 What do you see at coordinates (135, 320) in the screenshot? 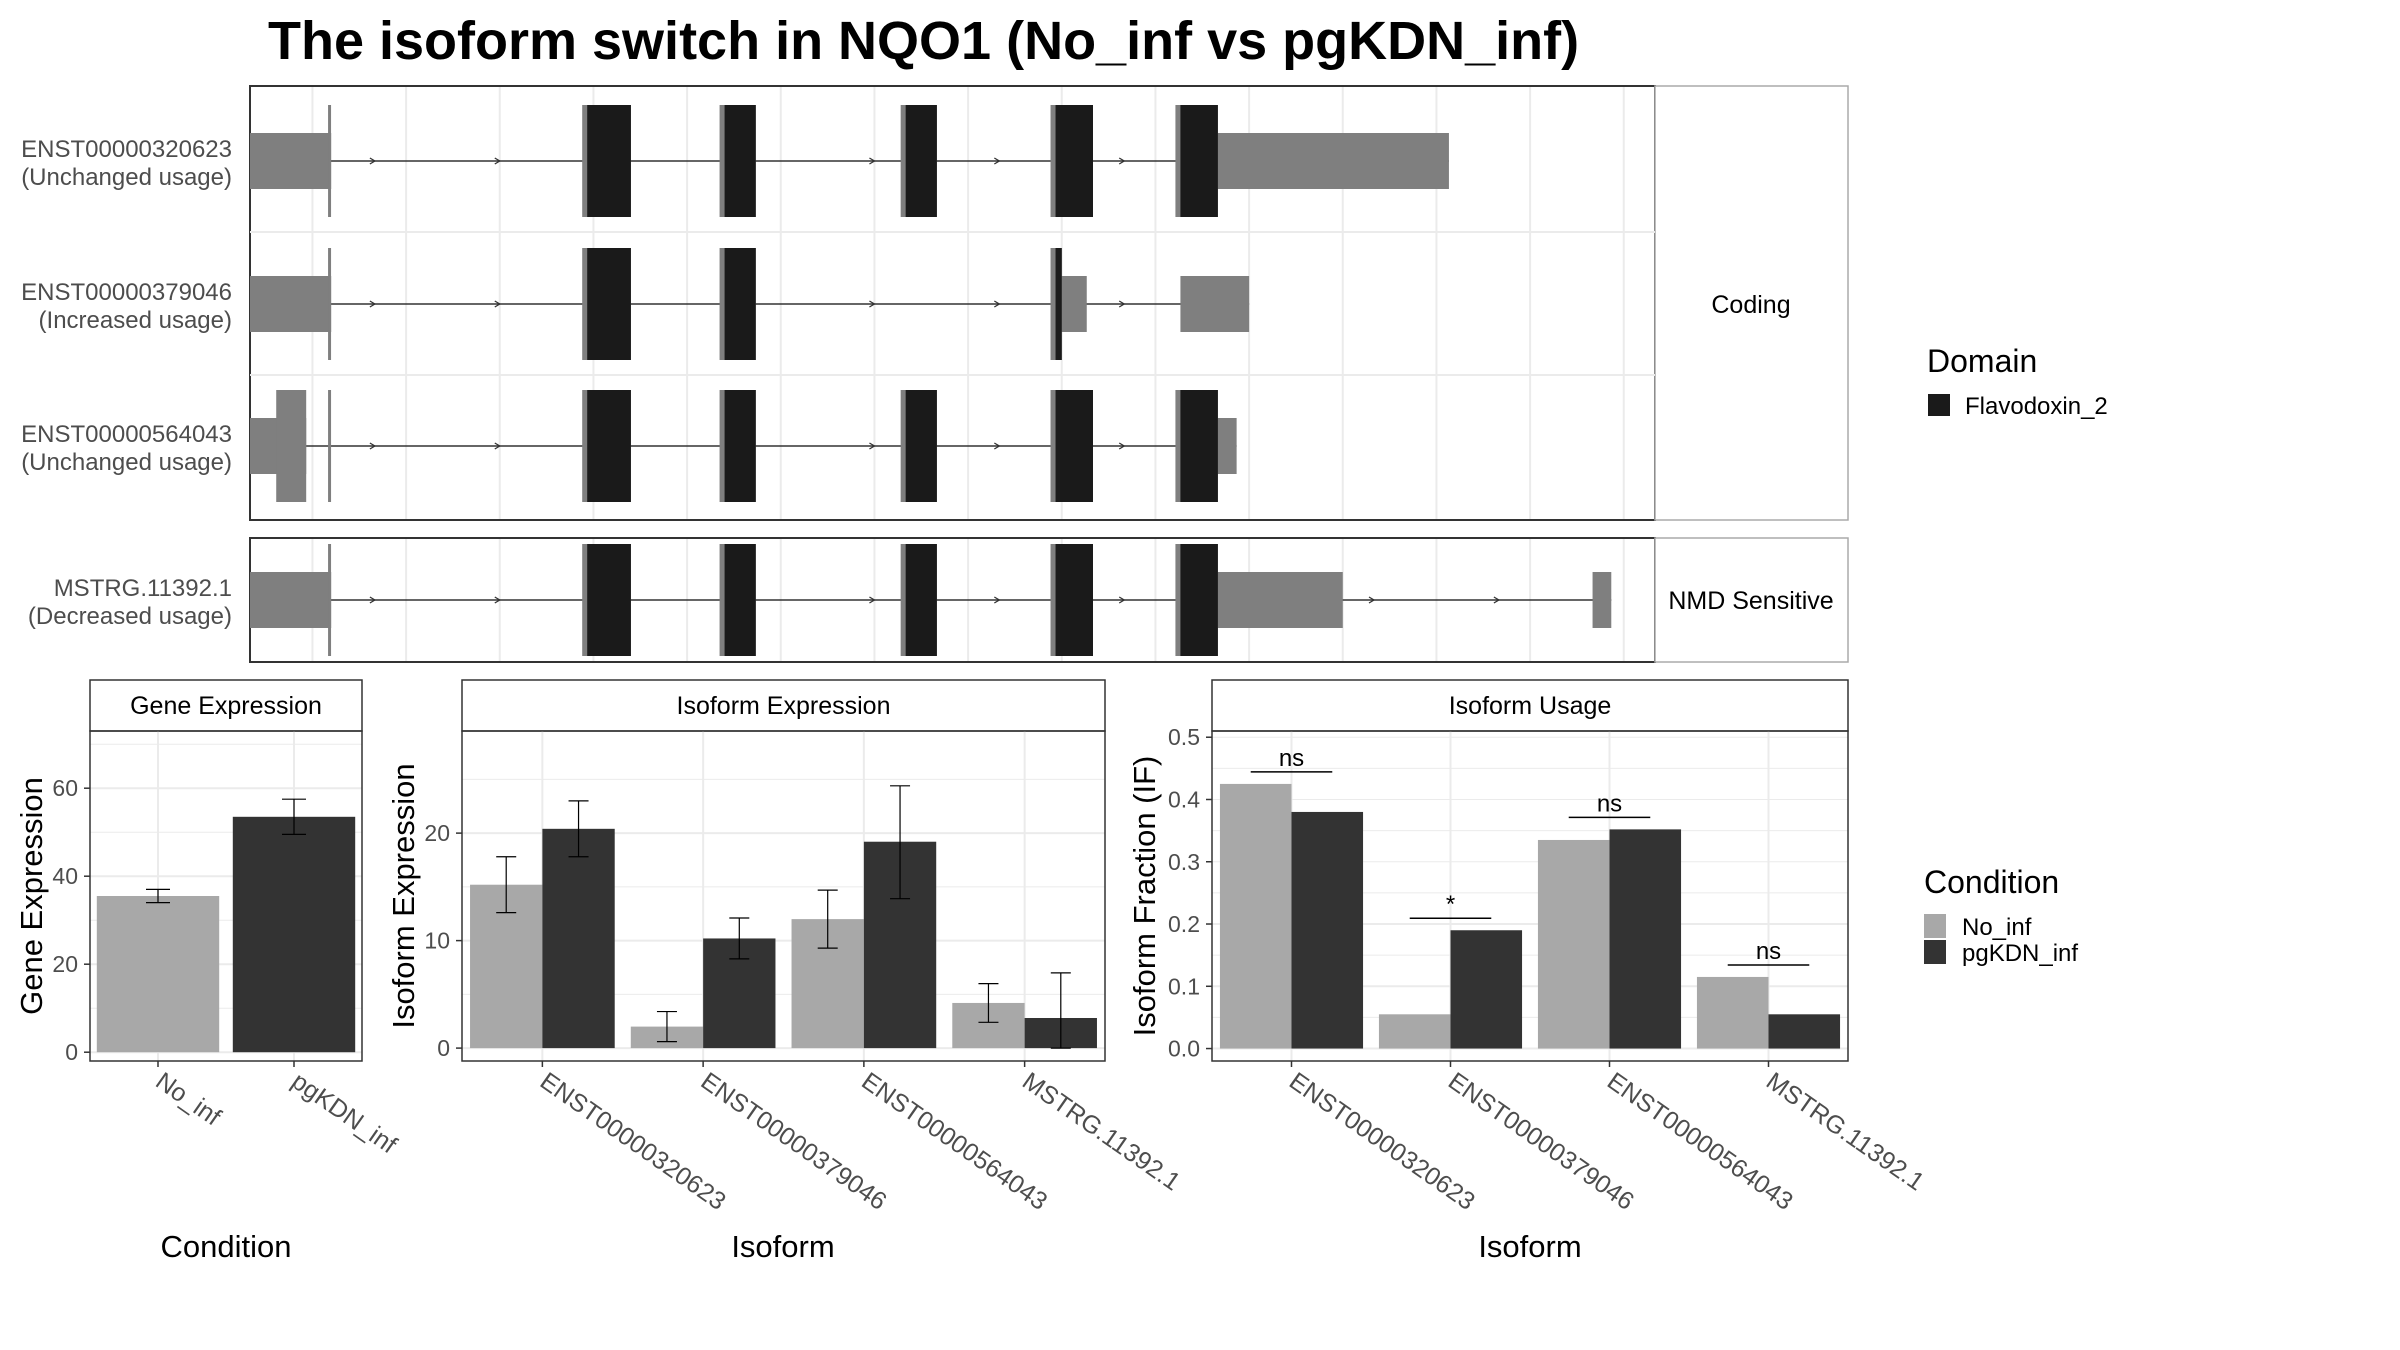
I see `transcript-usage-label: (Increased usage)` at bounding box center [135, 320].